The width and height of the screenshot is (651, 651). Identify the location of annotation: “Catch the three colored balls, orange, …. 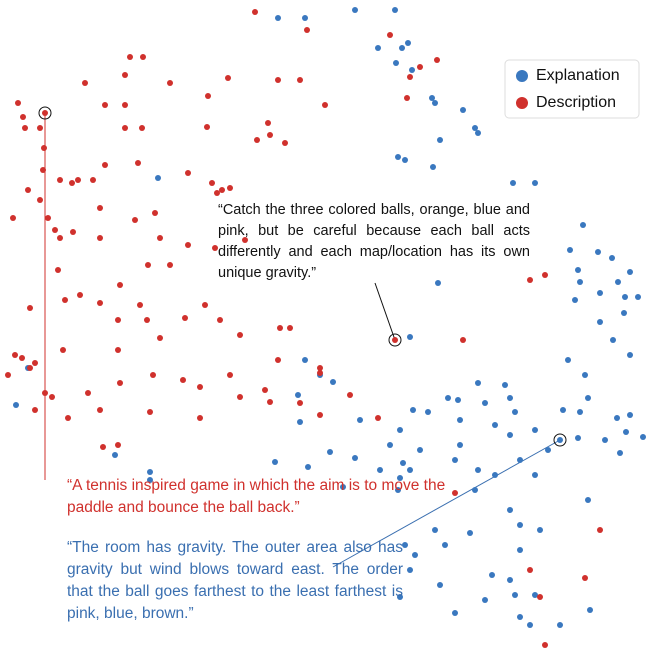
(374, 241).